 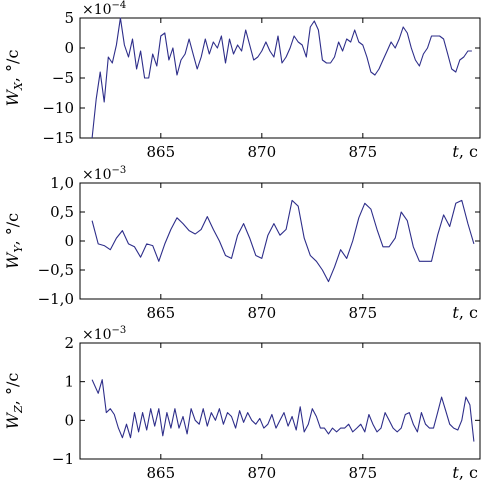 What do you see at coordinates (63, 78) in the screenshot?
I see `y-tick-label: −5` at bounding box center [63, 78].